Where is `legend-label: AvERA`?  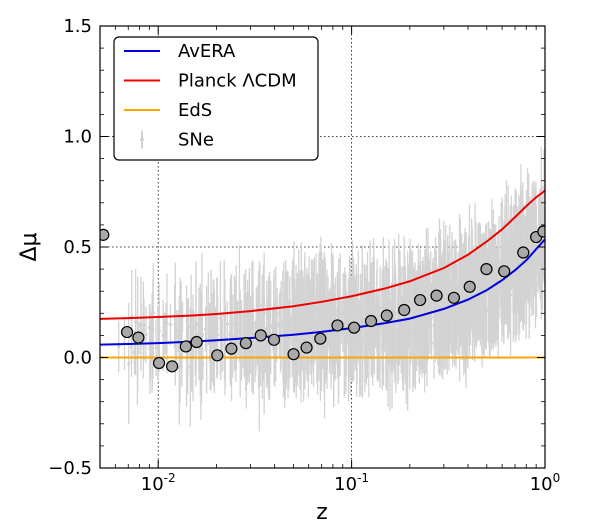
legend-label: AvERA is located at coordinates (207, 51).